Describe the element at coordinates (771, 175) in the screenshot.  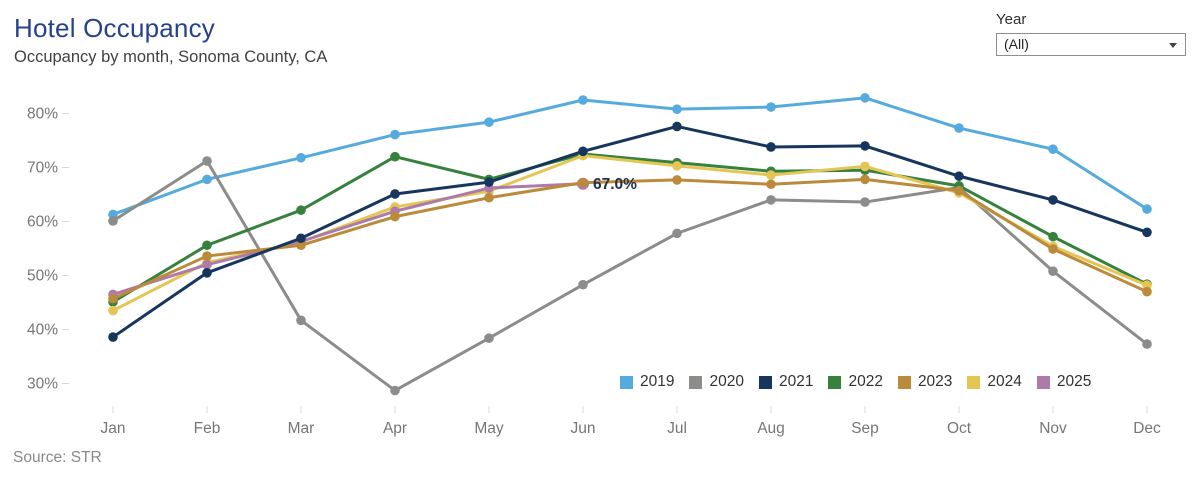
I see `data-point-2024-Aug` at that location.